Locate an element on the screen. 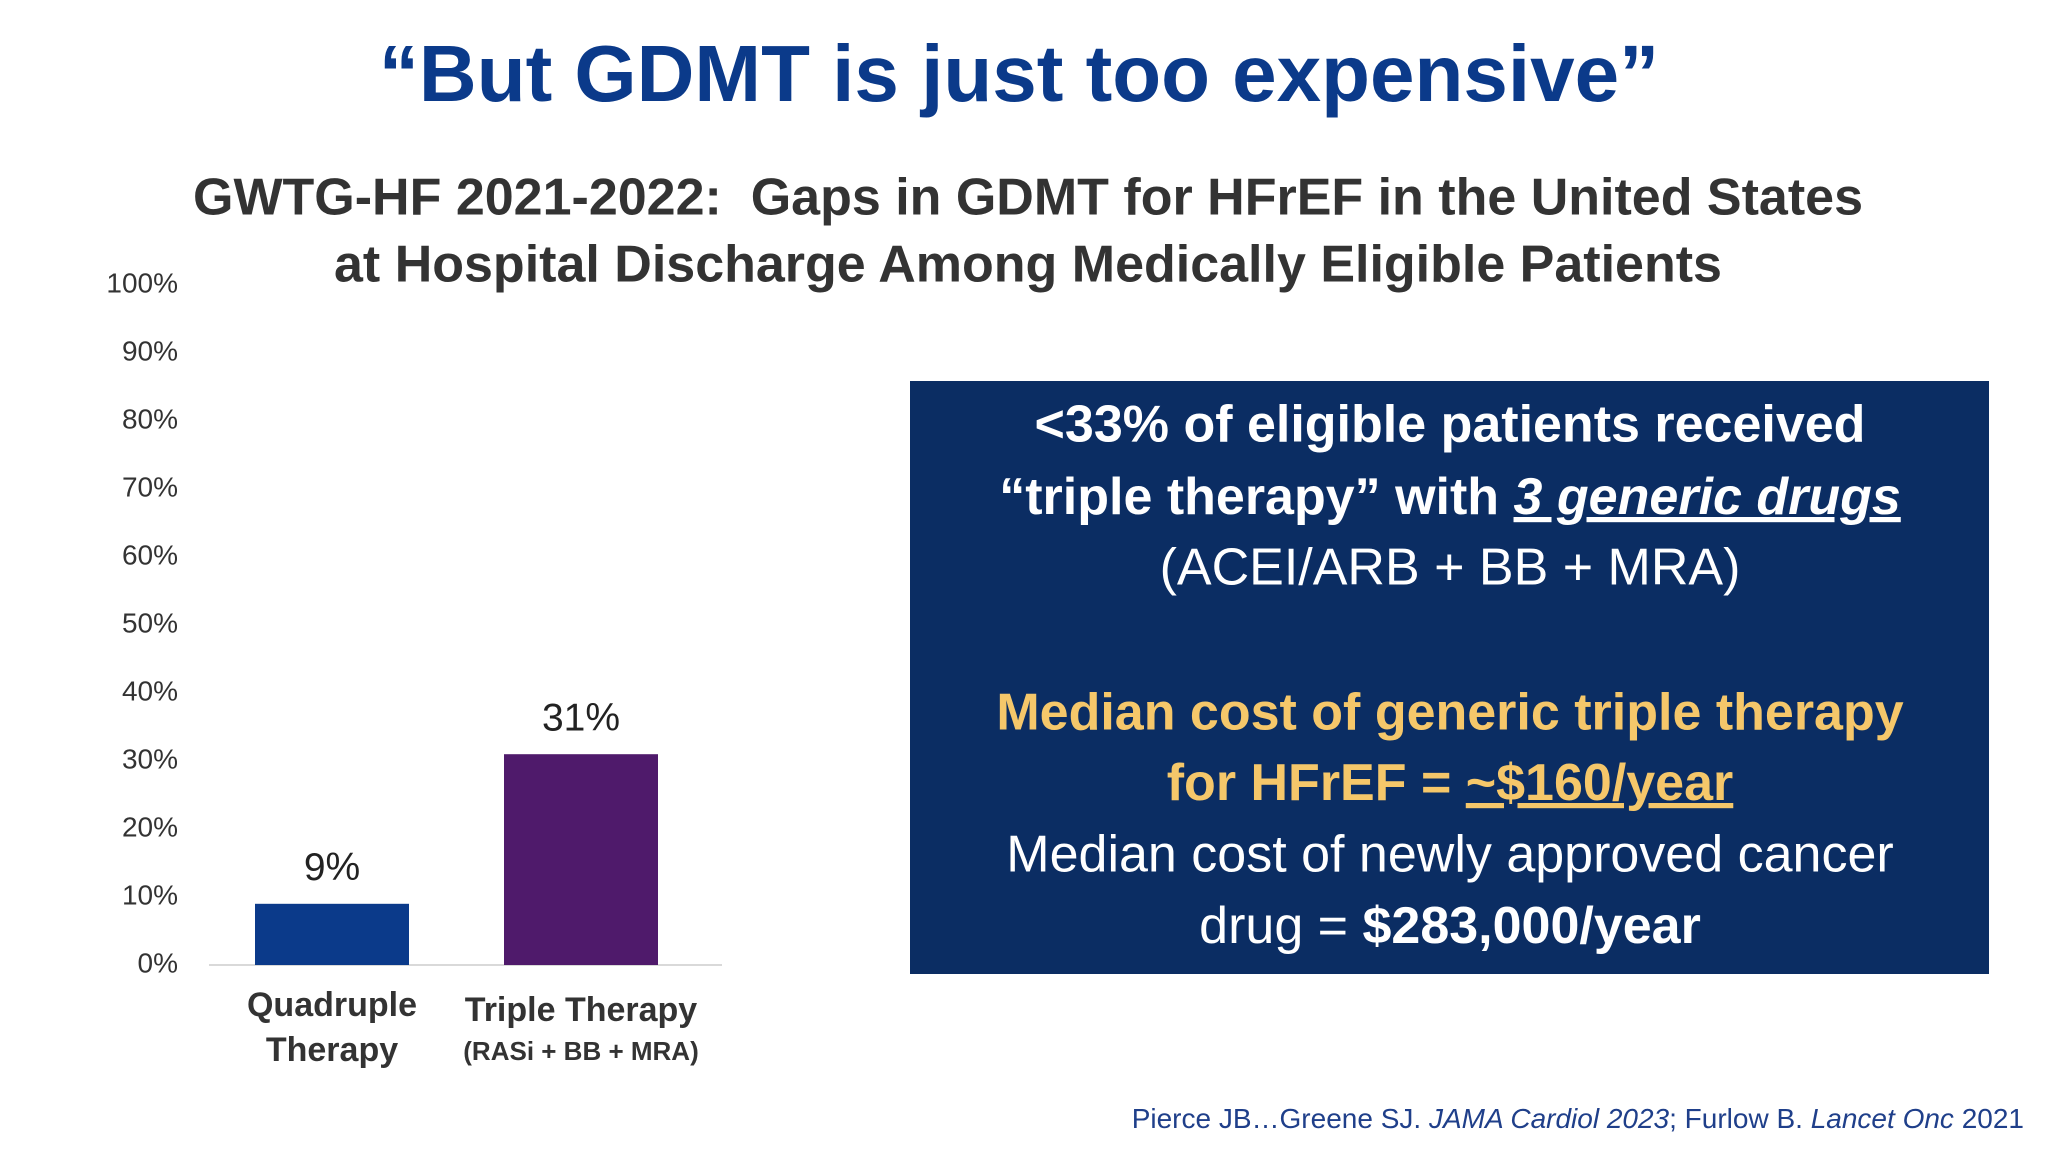 The image size is (2048, 1152). callout-emphasis: ~$160/year is located at coordinates (1600, 783).